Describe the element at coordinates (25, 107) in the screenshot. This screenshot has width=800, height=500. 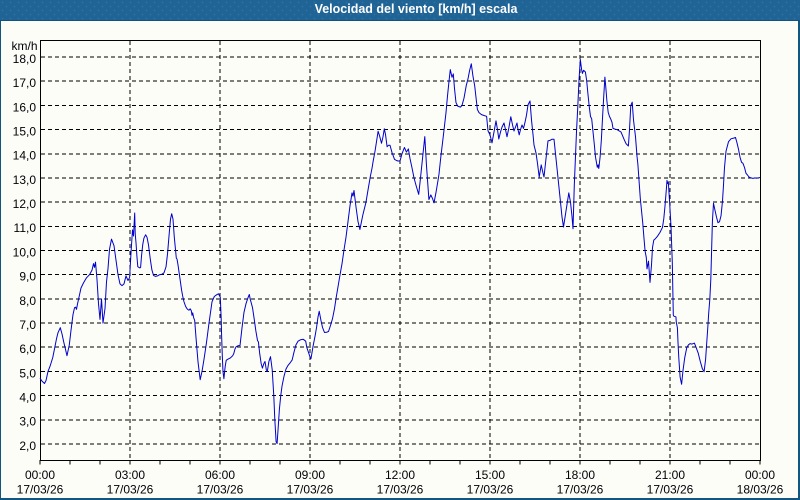
I see `svg-text: 16,0` at that location.